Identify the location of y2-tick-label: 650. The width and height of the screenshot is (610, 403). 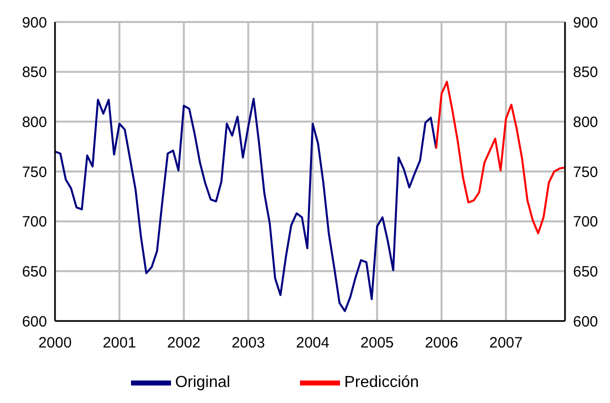
(585, 271).